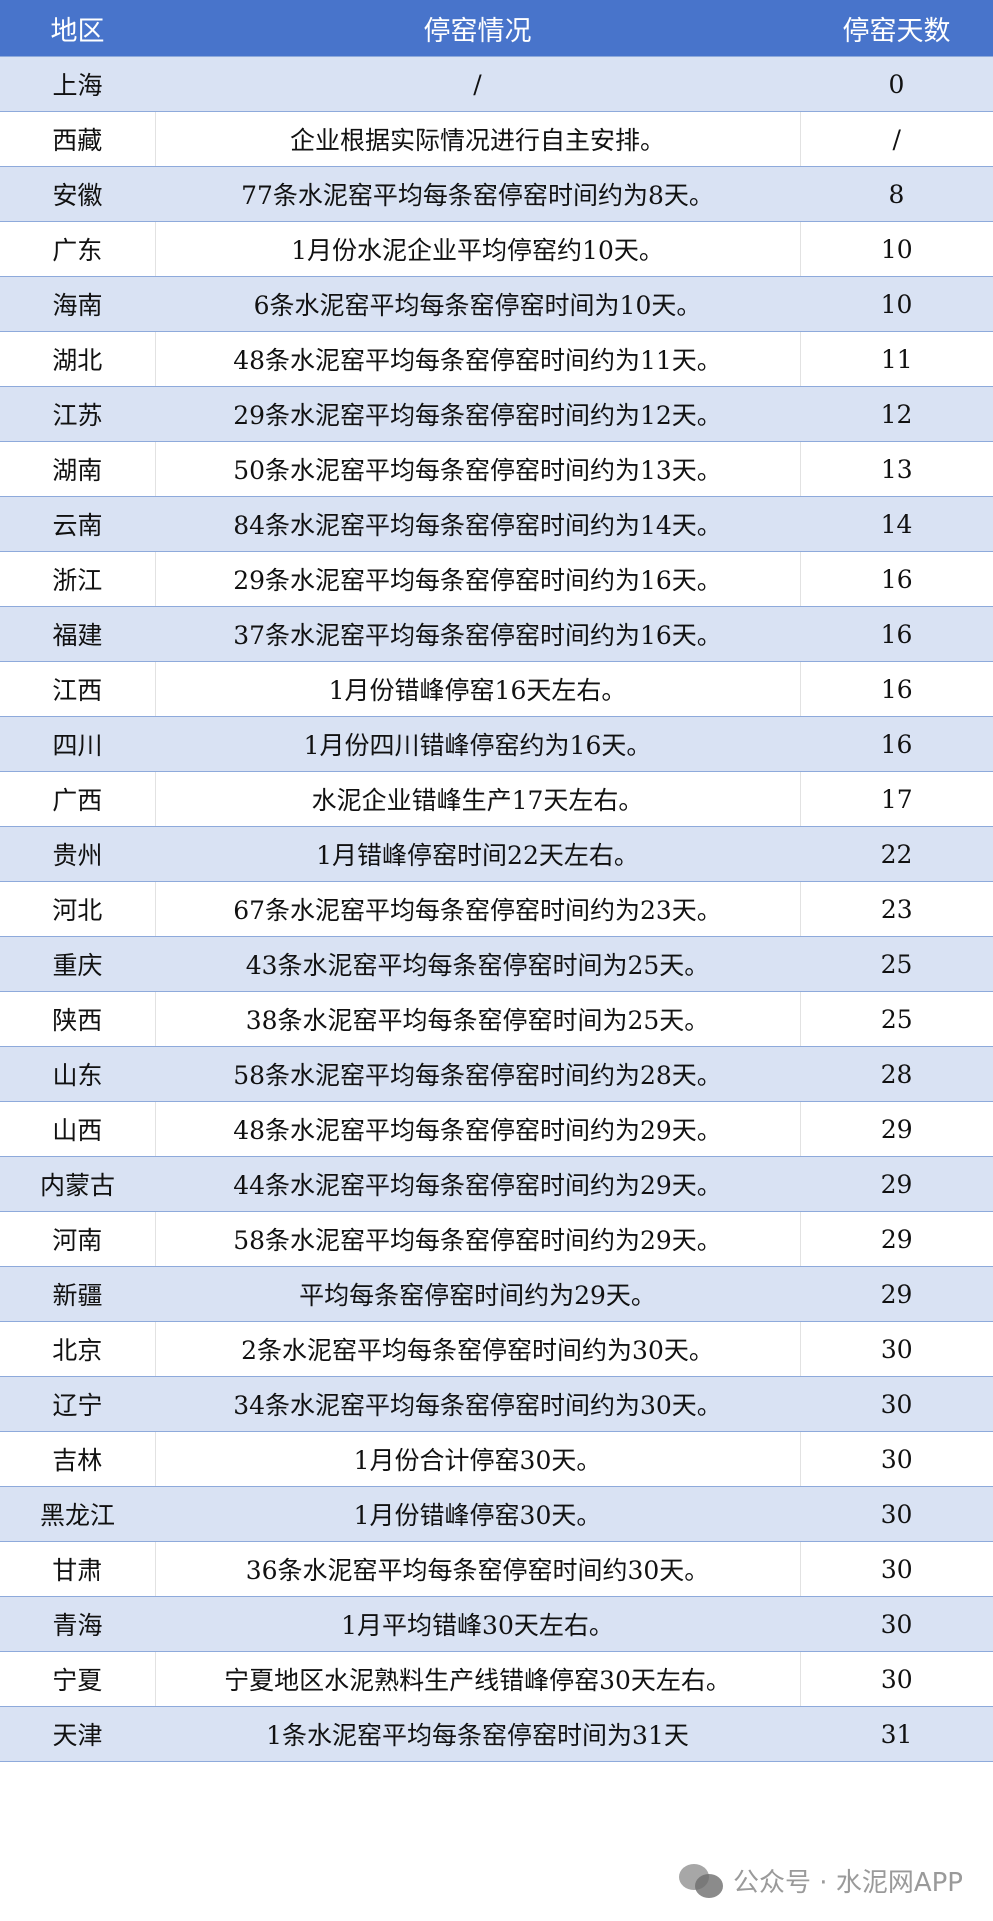  Describe the element at coordinates (78, 689) in the screenshot. I see `cell-region: 江西` at that location.